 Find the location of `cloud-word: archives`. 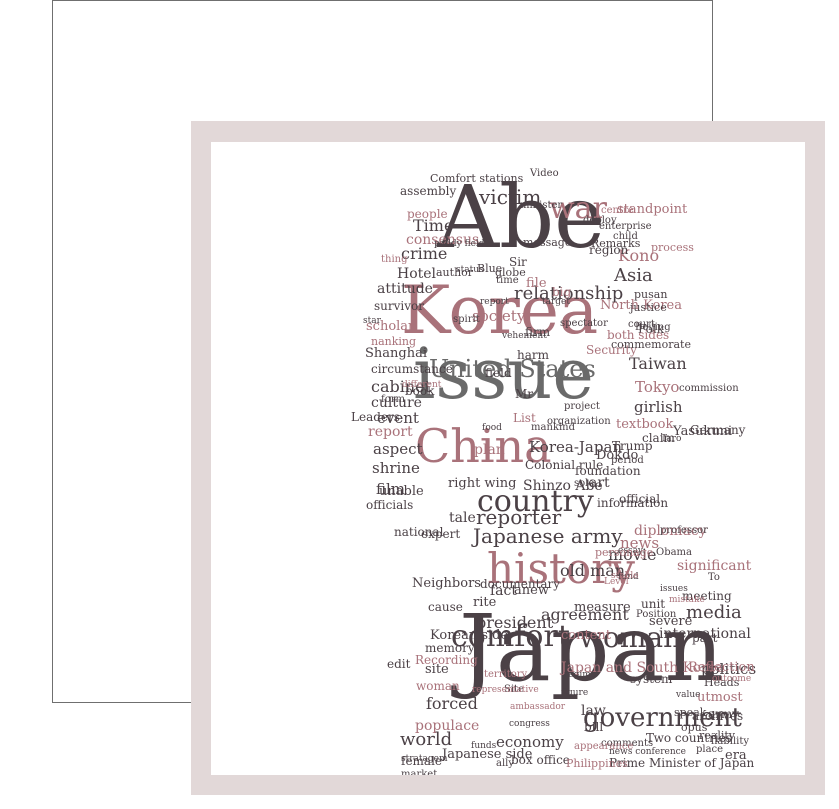

cloud-word: archives is located at coordinates (718, 716).